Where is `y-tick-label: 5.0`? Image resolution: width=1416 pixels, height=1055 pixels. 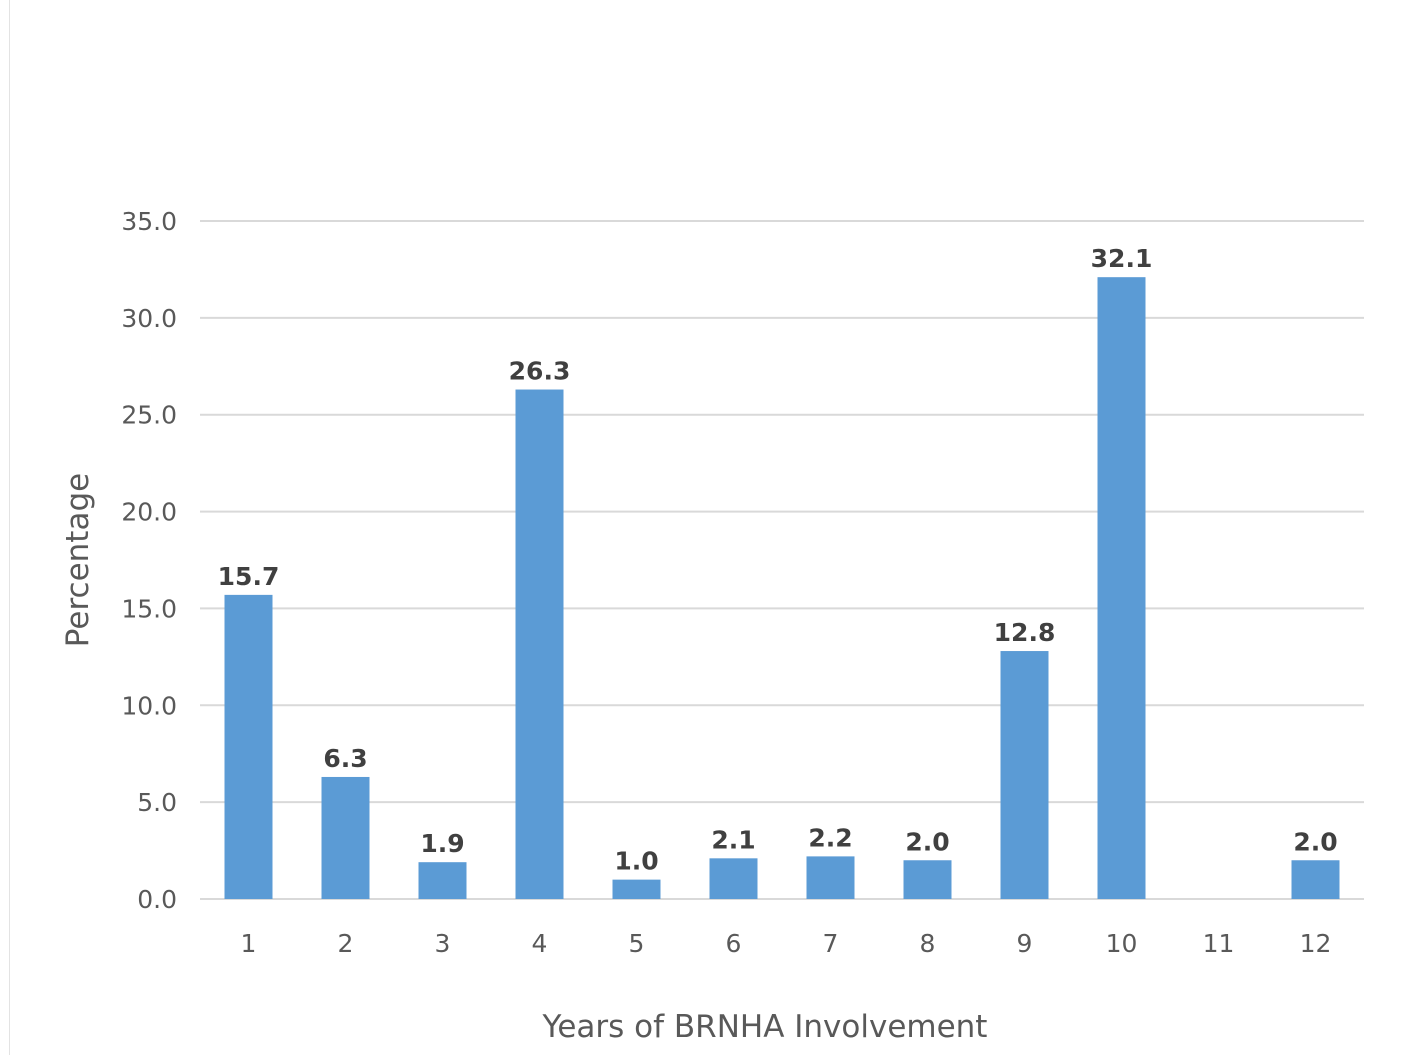 y-tick-label: 5.0 is located at coordinates (157, 802).